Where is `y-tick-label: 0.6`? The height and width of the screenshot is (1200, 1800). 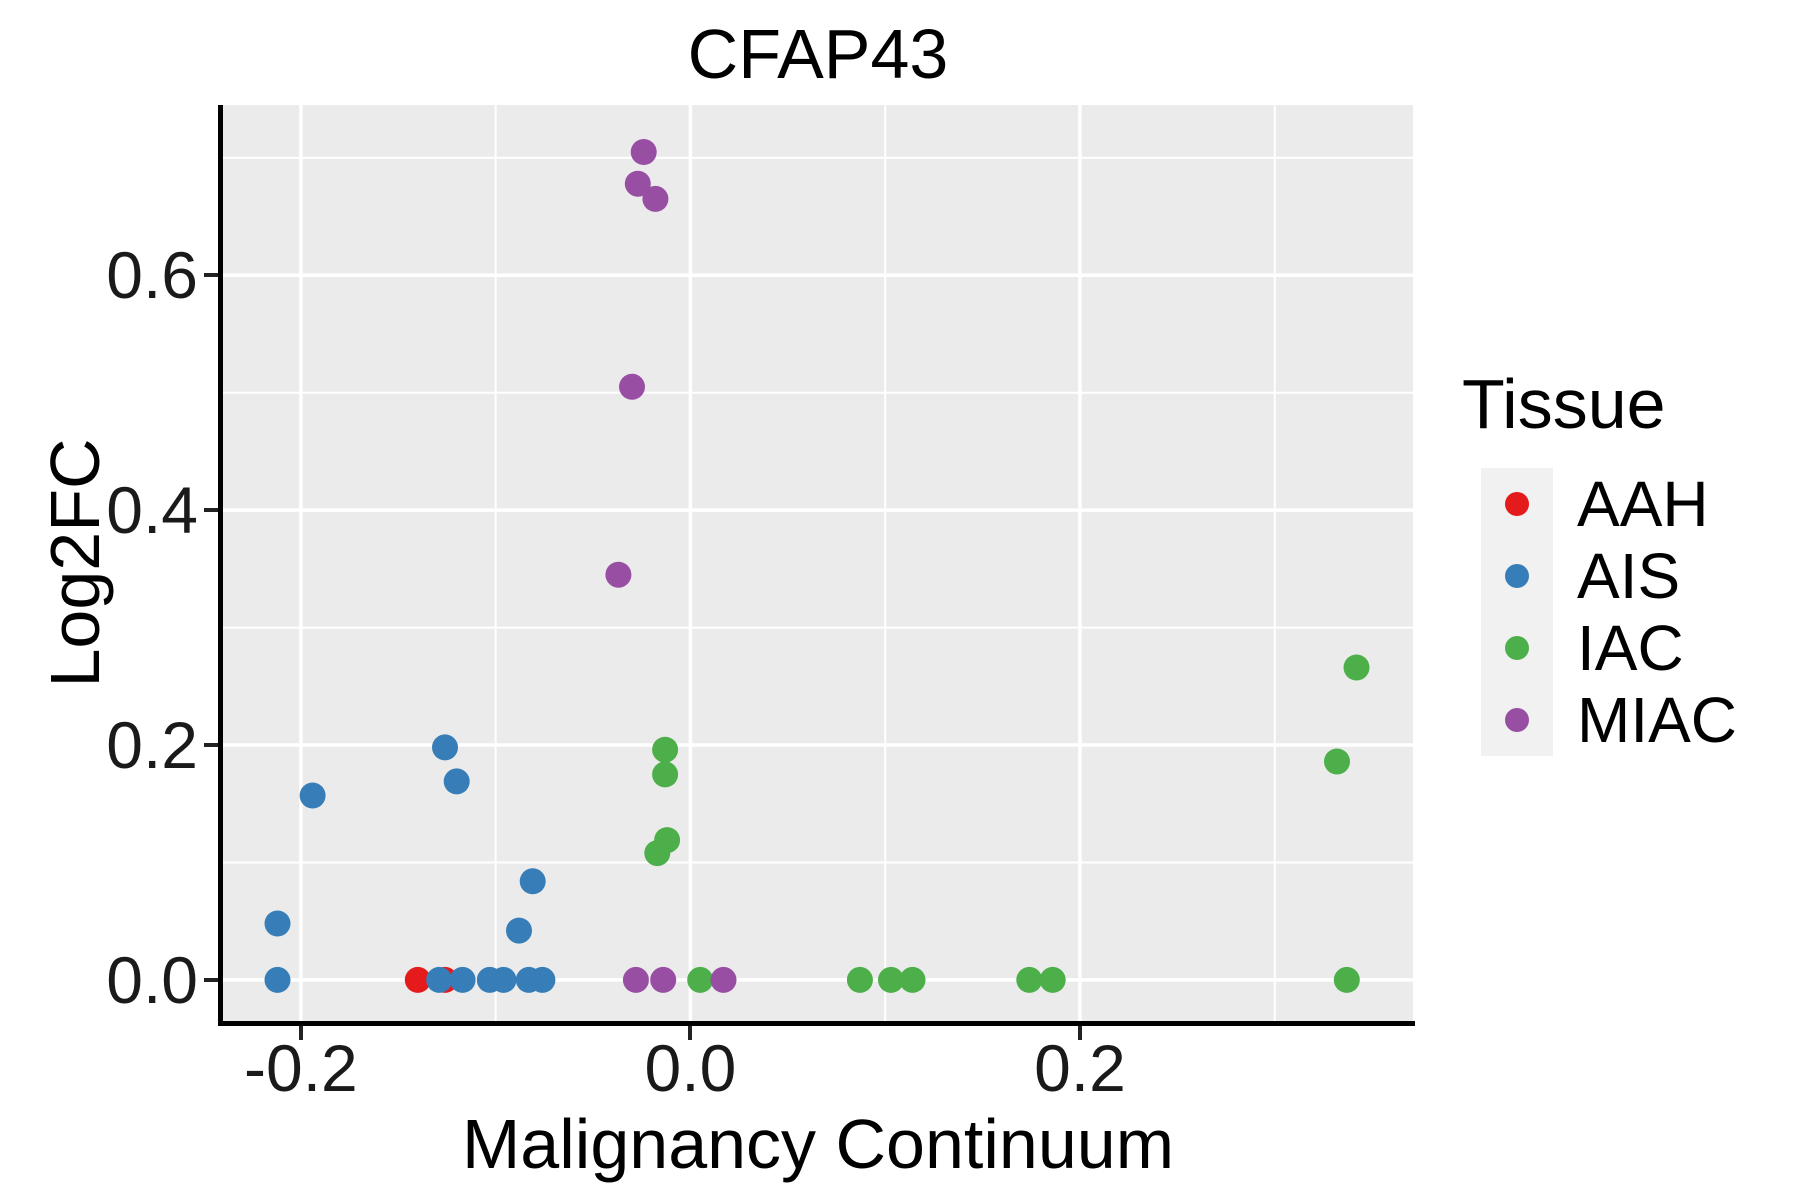
y-tick-label: 0.6 is located at coordinates (152, 275).